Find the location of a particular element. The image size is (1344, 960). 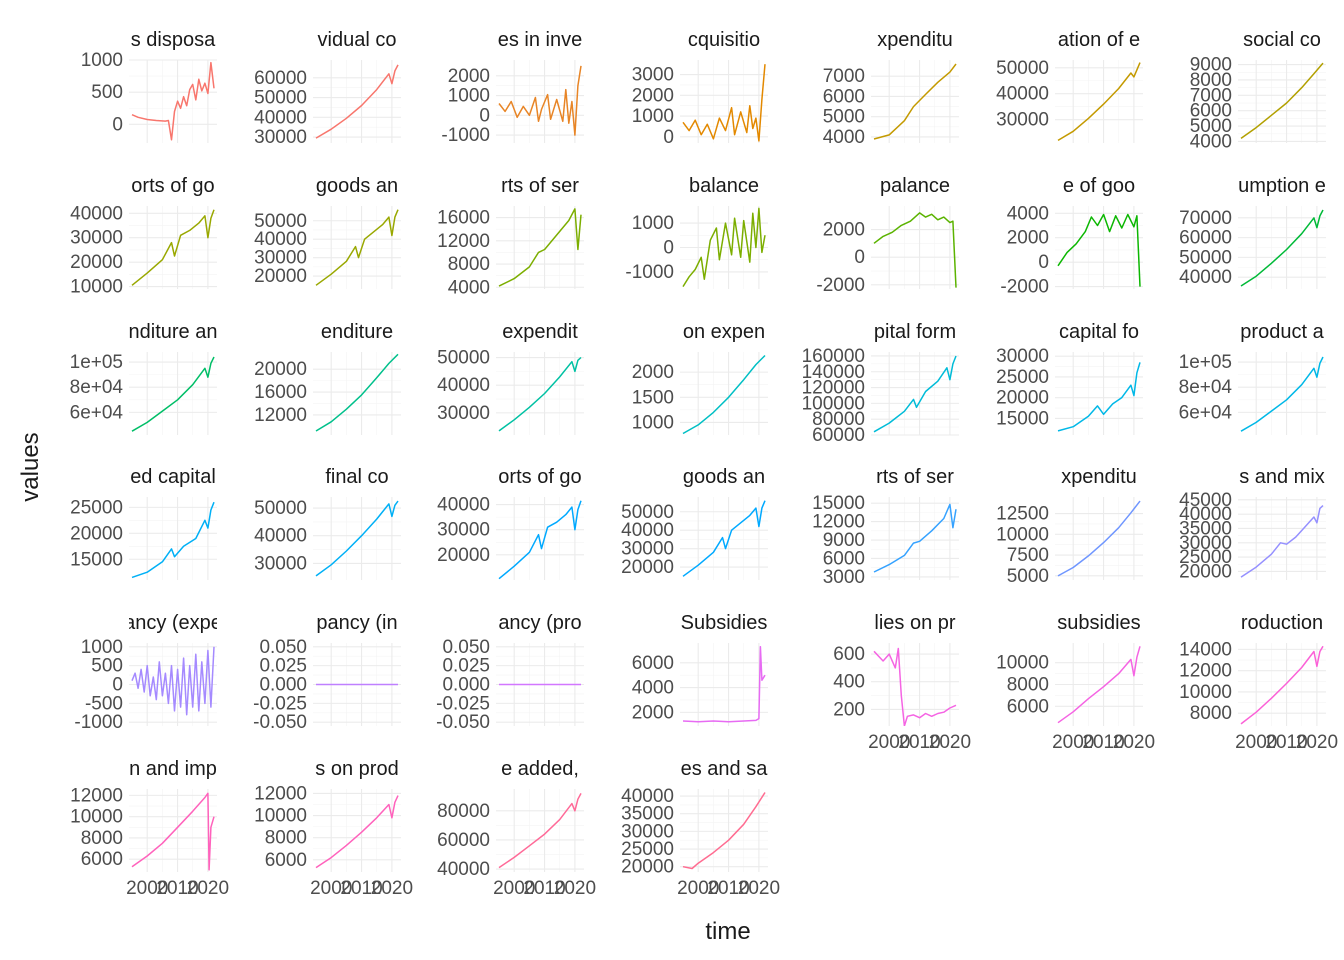

y-tick-label: -0.025 is located at coordinates (463, 703).